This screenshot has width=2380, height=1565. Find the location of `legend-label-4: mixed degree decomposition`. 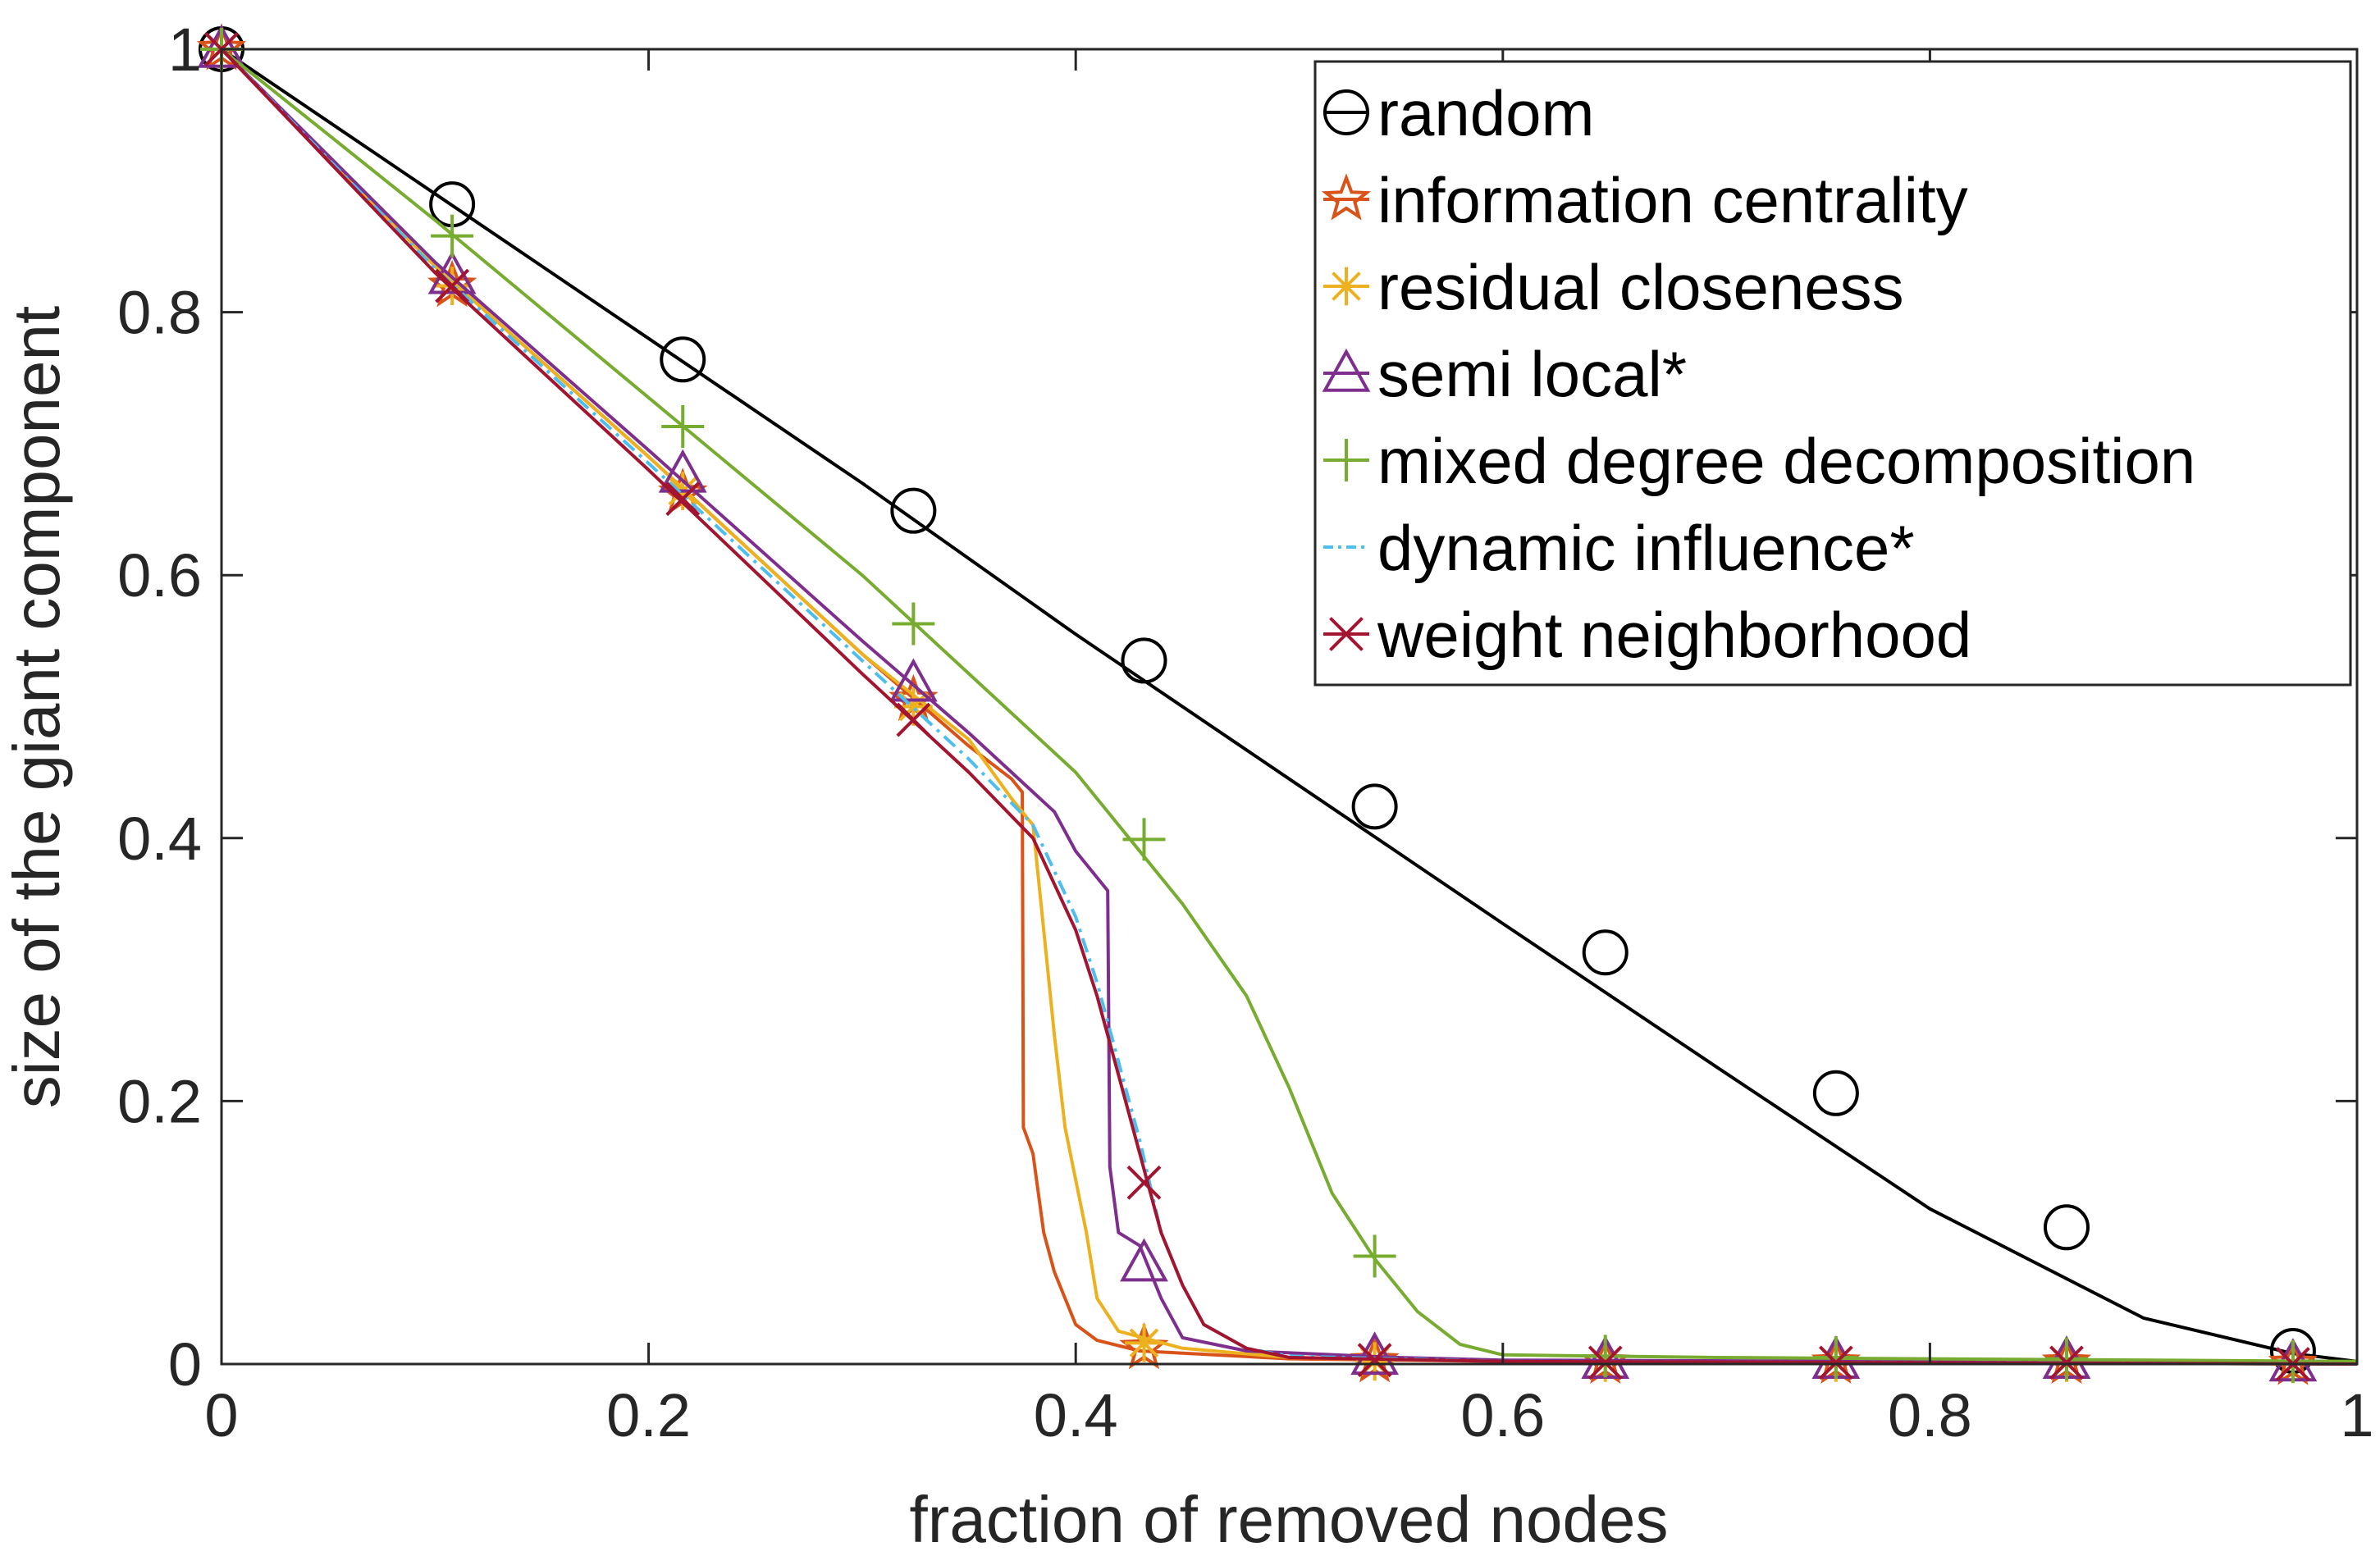

legend-label-4: mixed degree decomposition is located at coordinates (1786, 461).